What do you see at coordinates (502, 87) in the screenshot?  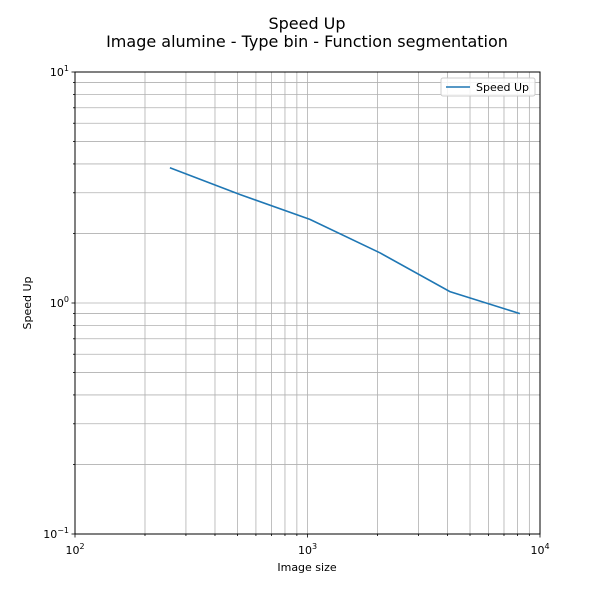 I see `legend-label: Speed Up` at bounding box center [502, 87].